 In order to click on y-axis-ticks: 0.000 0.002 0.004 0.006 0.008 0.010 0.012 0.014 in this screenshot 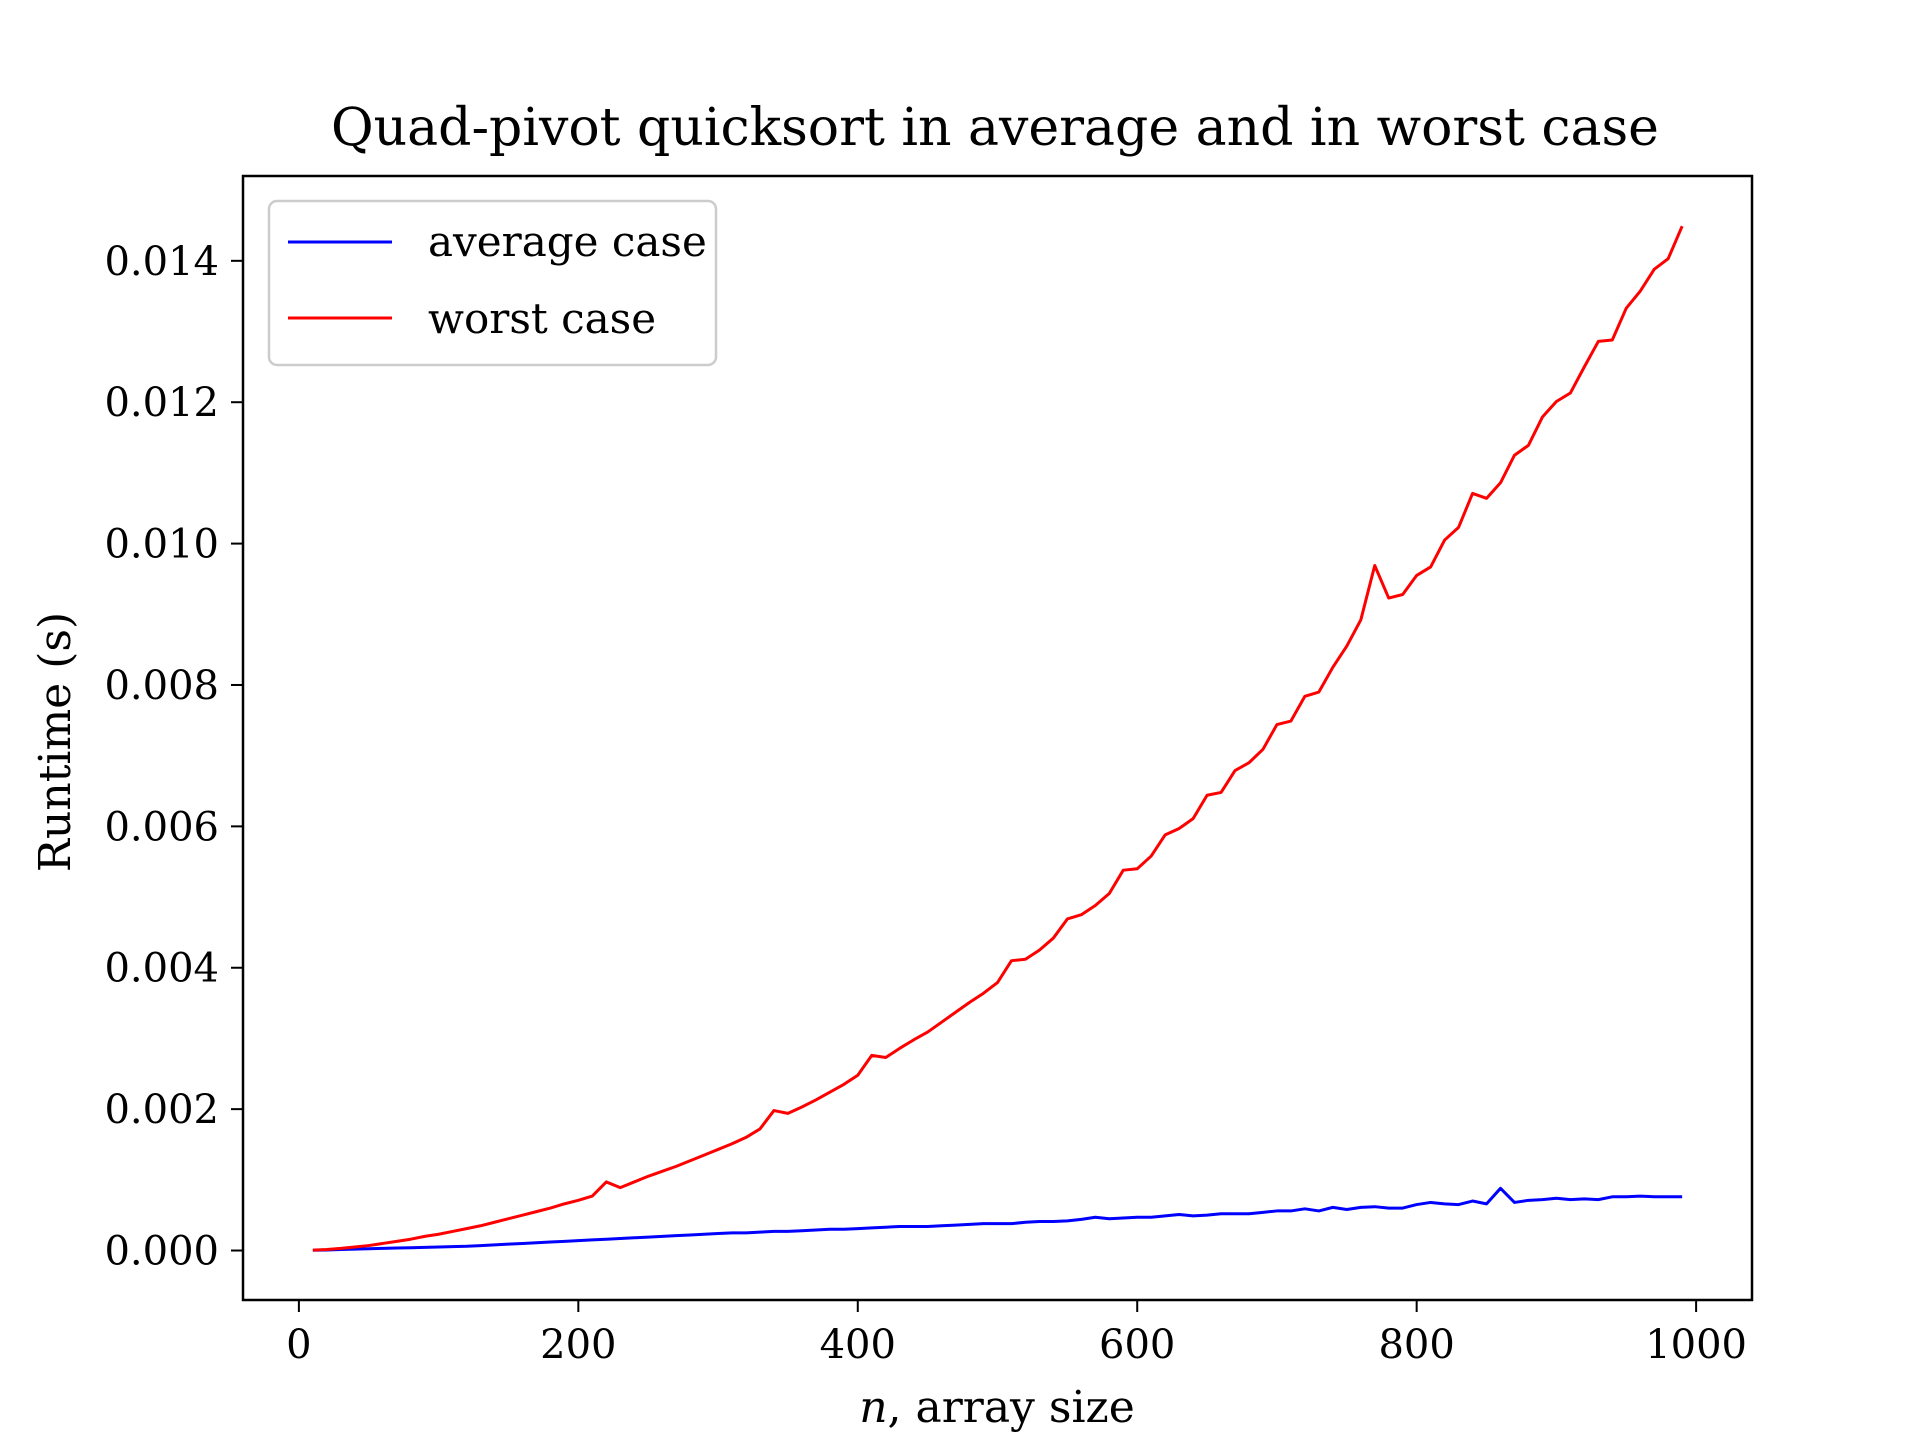, I will do `click(173, 757)`.